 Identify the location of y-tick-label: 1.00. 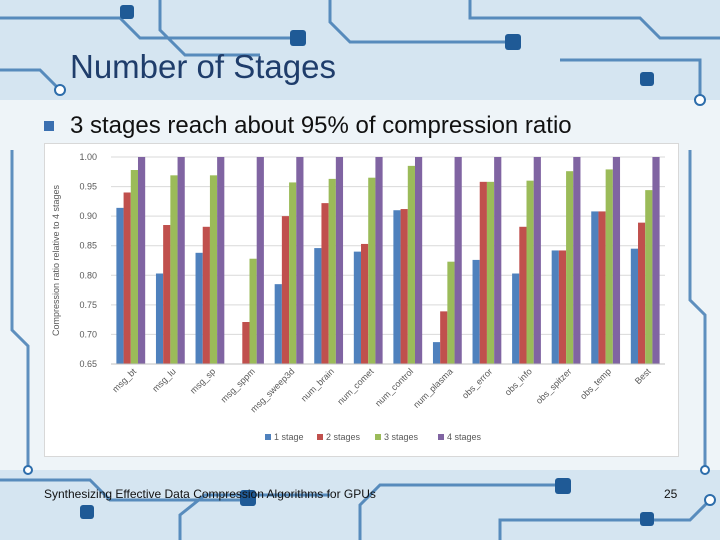
(88, 157).